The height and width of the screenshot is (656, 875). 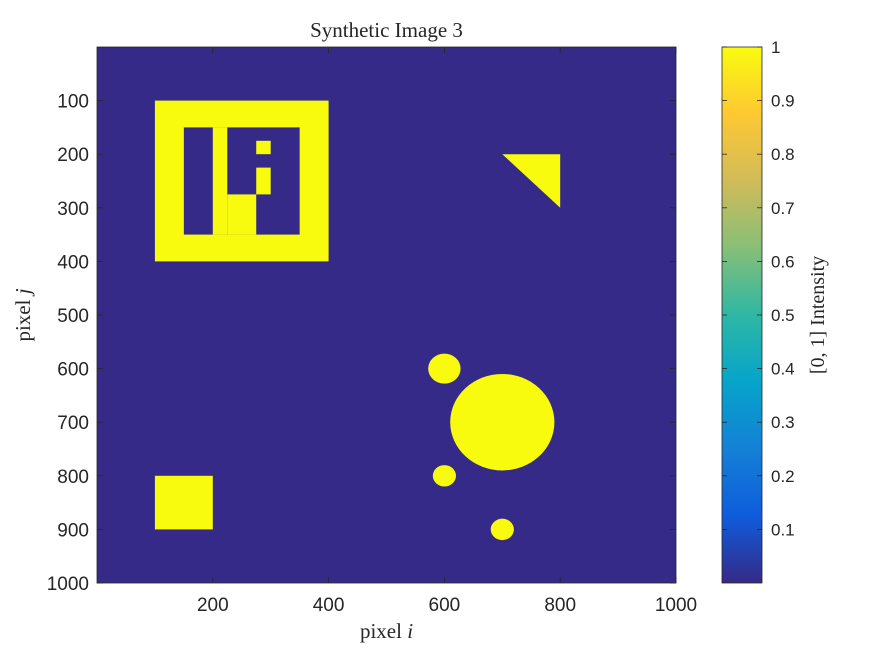 What do you see at coordinates (783, 422) in the screenshot?
I see `colorbar-tick-label: 0.3` at bounding box center [783, 422].